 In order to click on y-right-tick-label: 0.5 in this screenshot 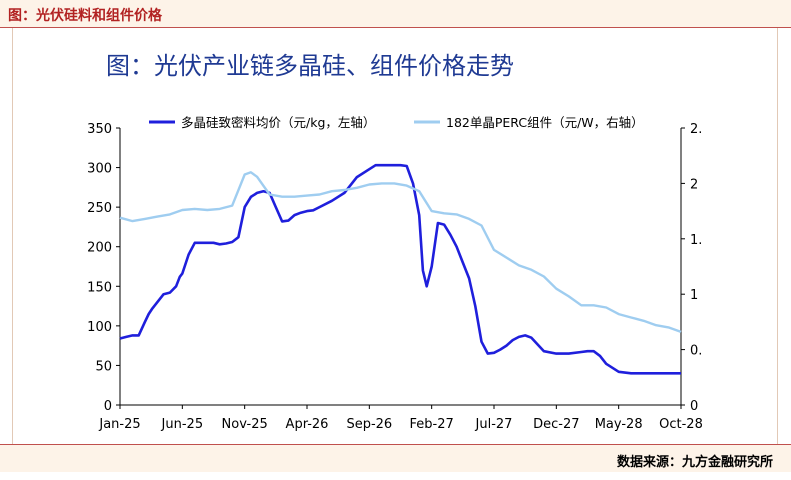, I will do `click(696, 351)`.